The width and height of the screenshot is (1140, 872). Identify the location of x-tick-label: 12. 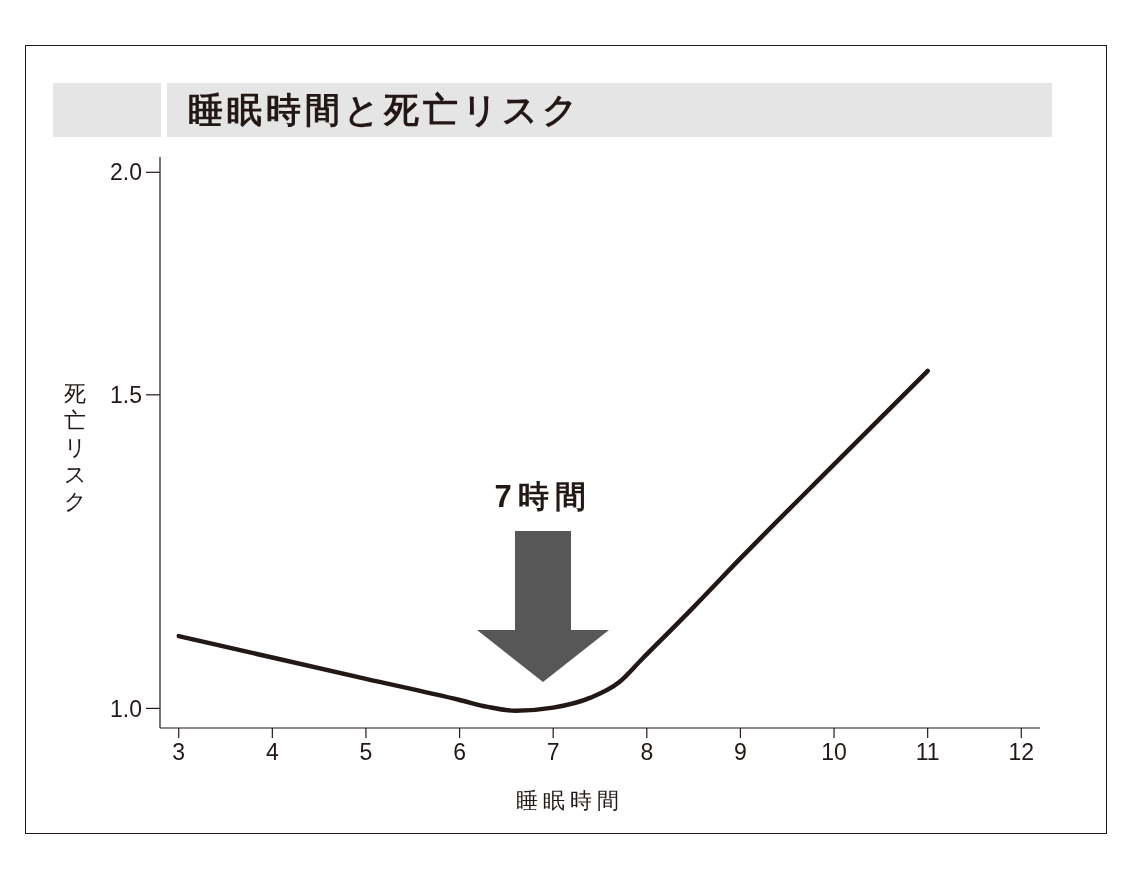
(1021, 752).